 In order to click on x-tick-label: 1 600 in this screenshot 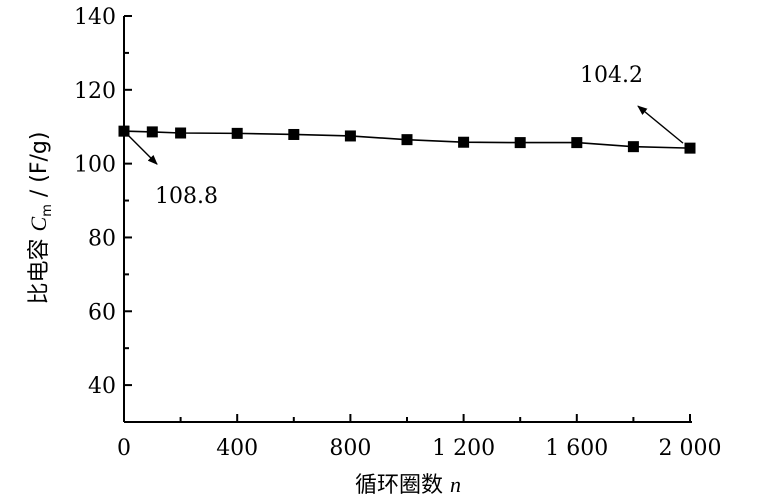, I will do `click(576, 448)`.